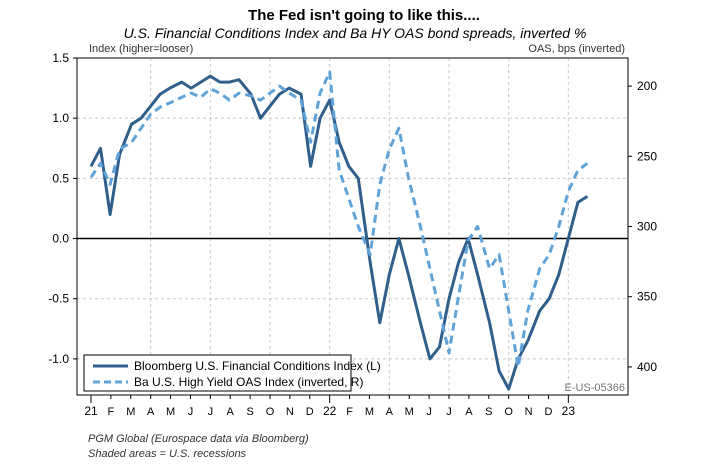 This screenshot has height=464, width=728. What do you see at coordinates (647, 227) in the screenshot?
I see `right-tick-label: 300` at bounding box center [647, 227].